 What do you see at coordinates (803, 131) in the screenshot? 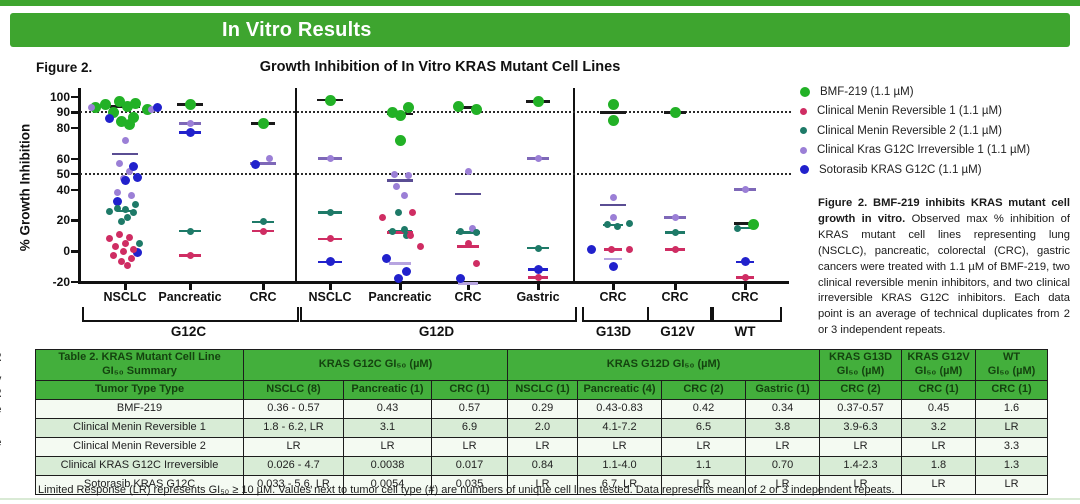
I see `legend-marker-icon` at bounding box center [803, 131].